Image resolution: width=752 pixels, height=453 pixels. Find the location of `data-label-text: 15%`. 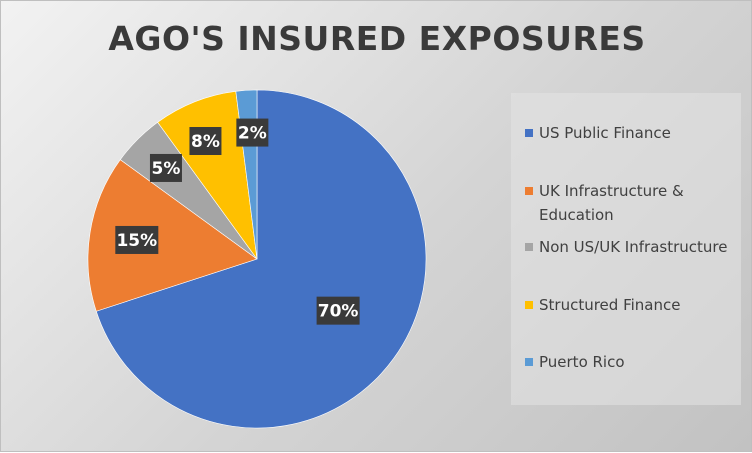

data-label-text: 15% is located at coordinates (136, 241).